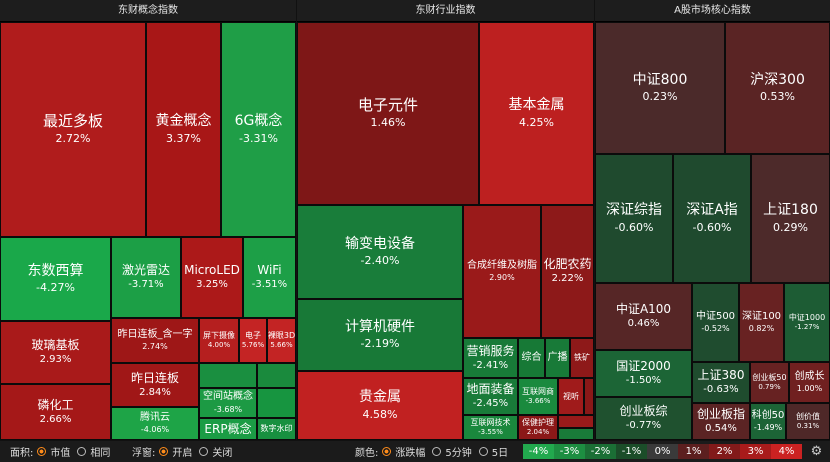 Image resolution: width=830 pixels, height=462 pixels. What do you see at coordinates (380, 405) in the screenshot?
I see `treemap-tile: 贵金属 4.58%` at bounding box center [380, 405].